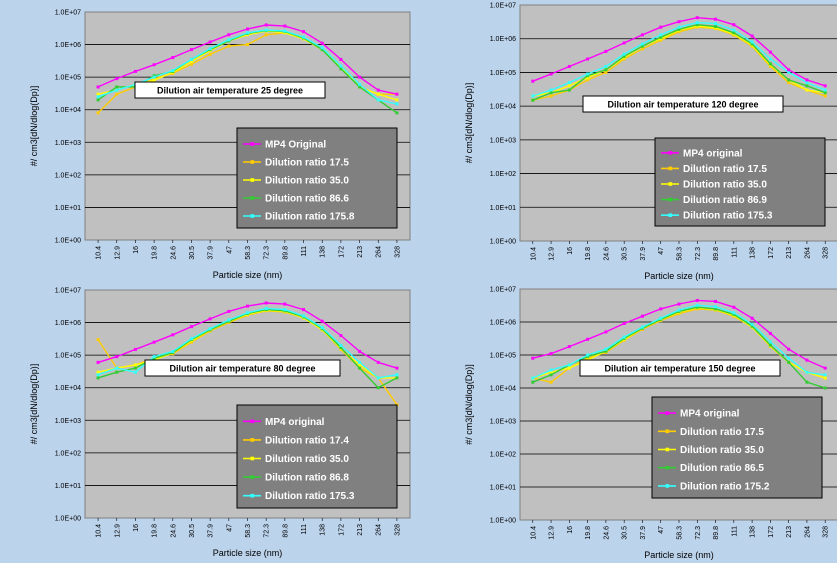 The image size is (837, 563). Describe the element at coordinates (680, 533) in the screenshot. I see `x-tick-label: 58.3` at that location.